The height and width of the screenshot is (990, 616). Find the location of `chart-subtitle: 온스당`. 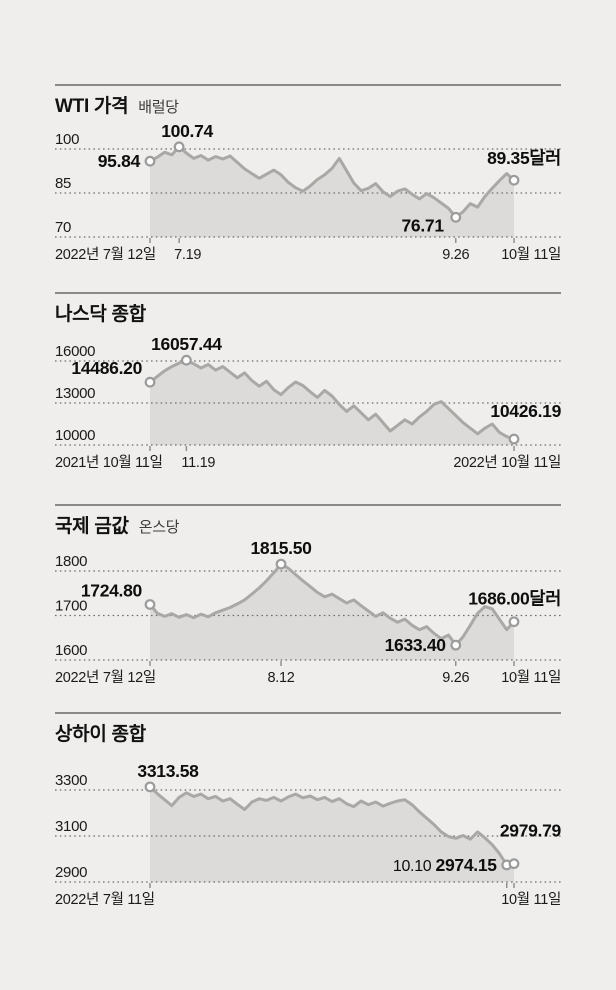

chart-subtitle: 온스당 is located at coordinates (159, 527).